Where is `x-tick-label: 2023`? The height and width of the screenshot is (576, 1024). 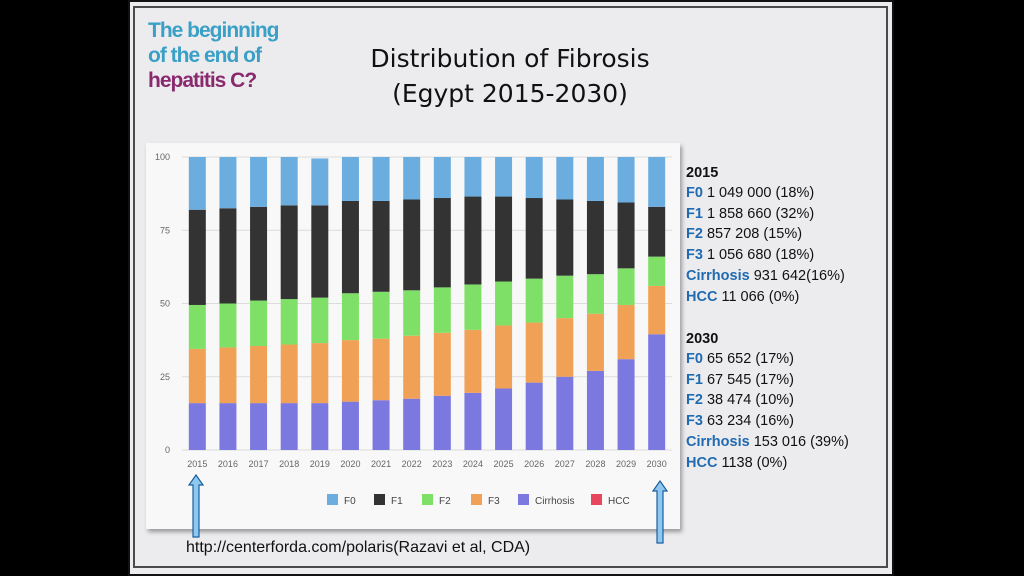 x-tick-label: 2023 is located at coordinates (442, 464).